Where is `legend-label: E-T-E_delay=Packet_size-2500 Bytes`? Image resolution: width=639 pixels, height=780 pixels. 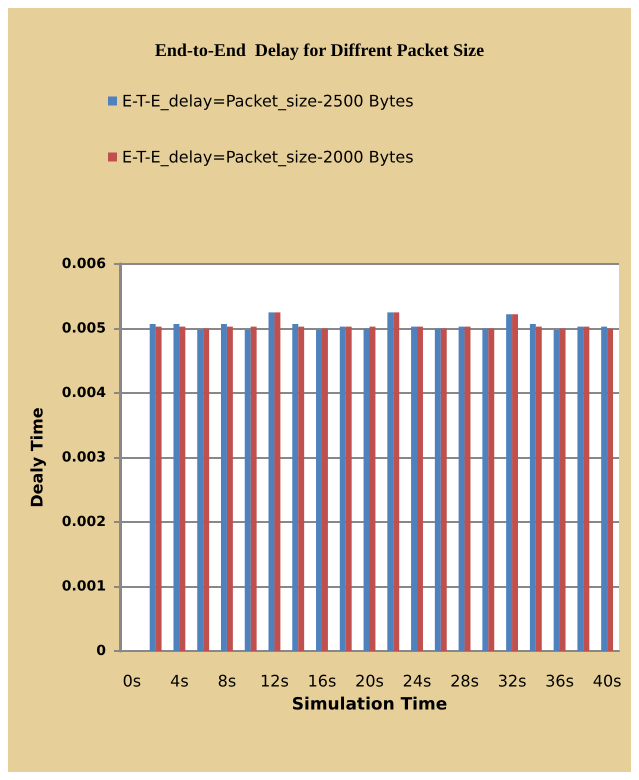
legend-label: E-T-E_delay=Packet_size-2500 Bytes is located at coordinates (268, 101).